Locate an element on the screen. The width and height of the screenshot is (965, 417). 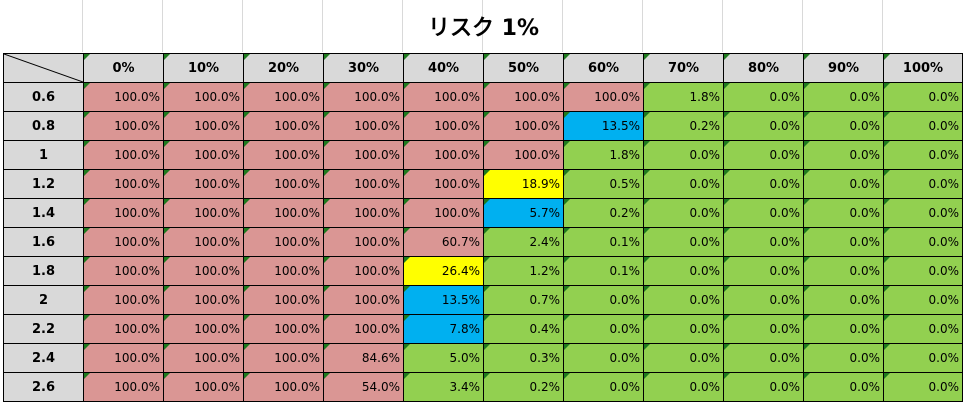
column-header: 70% is located at coordinates (683, 68).